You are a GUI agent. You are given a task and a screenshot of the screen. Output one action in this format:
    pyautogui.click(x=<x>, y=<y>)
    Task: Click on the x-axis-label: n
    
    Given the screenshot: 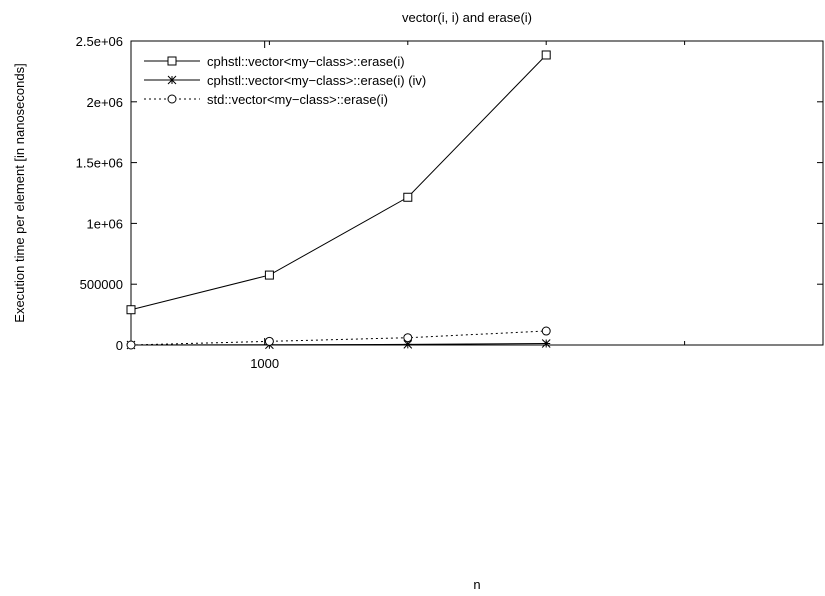 What is the action you would take?
    pyautogui.click(x=476, y=584)
    